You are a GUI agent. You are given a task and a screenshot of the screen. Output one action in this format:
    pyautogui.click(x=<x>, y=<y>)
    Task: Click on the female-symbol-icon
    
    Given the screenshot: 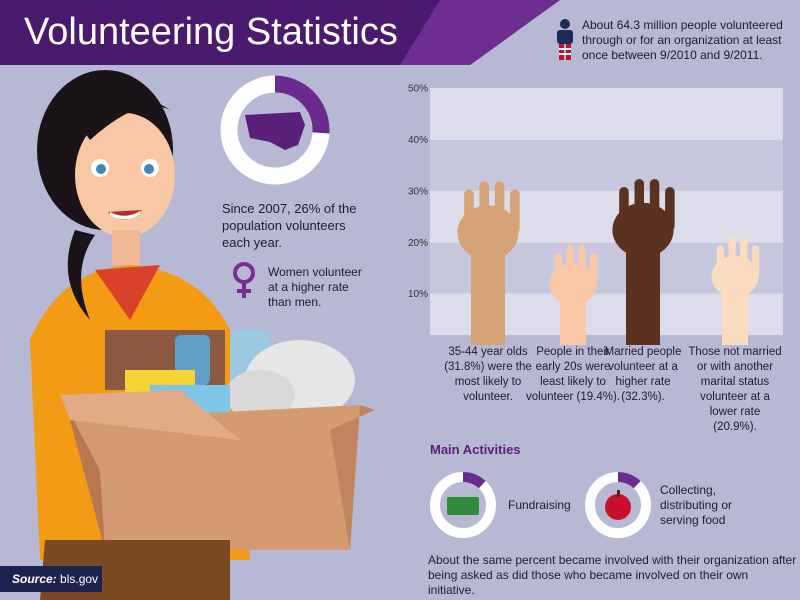 What is the action you would take?
    pyautogui.click(x=244, y=280)
    